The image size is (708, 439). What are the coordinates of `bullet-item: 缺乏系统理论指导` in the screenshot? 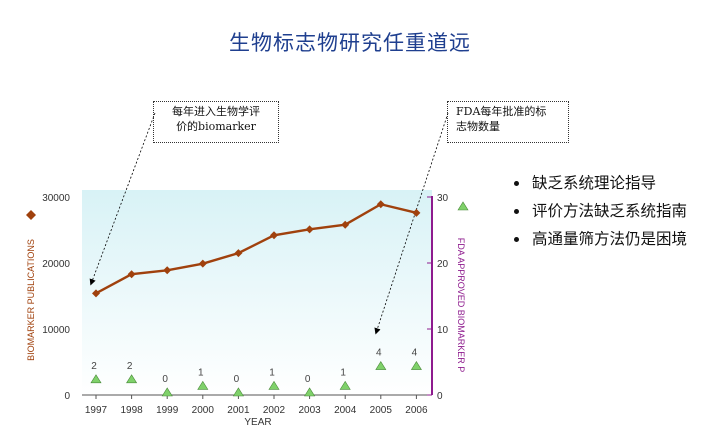 It's located at (608, 183).